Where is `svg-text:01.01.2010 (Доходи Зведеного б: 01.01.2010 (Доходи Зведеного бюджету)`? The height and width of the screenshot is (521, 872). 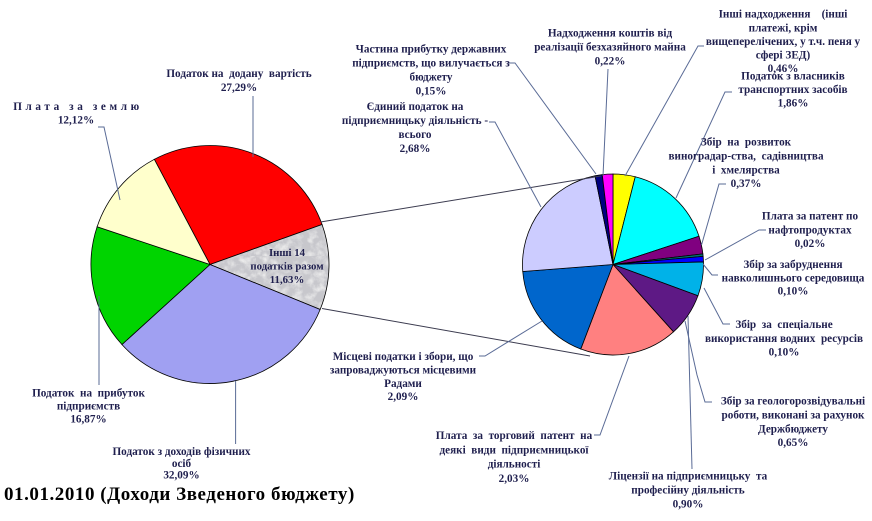 svg-text:01.01.2010 (Доходи Зведеного б: 01.01.2010 (Доходи Зведеного бюджету) is located at coordinates (179, 494).